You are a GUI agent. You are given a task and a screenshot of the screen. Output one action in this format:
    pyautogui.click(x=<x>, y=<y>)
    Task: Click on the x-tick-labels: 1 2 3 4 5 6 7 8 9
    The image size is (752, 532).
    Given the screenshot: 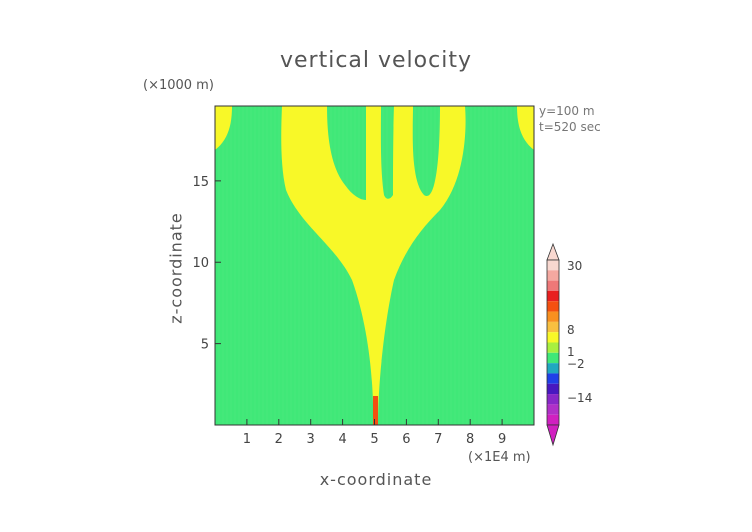 What is the action you would take?
    pyautogui.click(x=374, y=439)
    